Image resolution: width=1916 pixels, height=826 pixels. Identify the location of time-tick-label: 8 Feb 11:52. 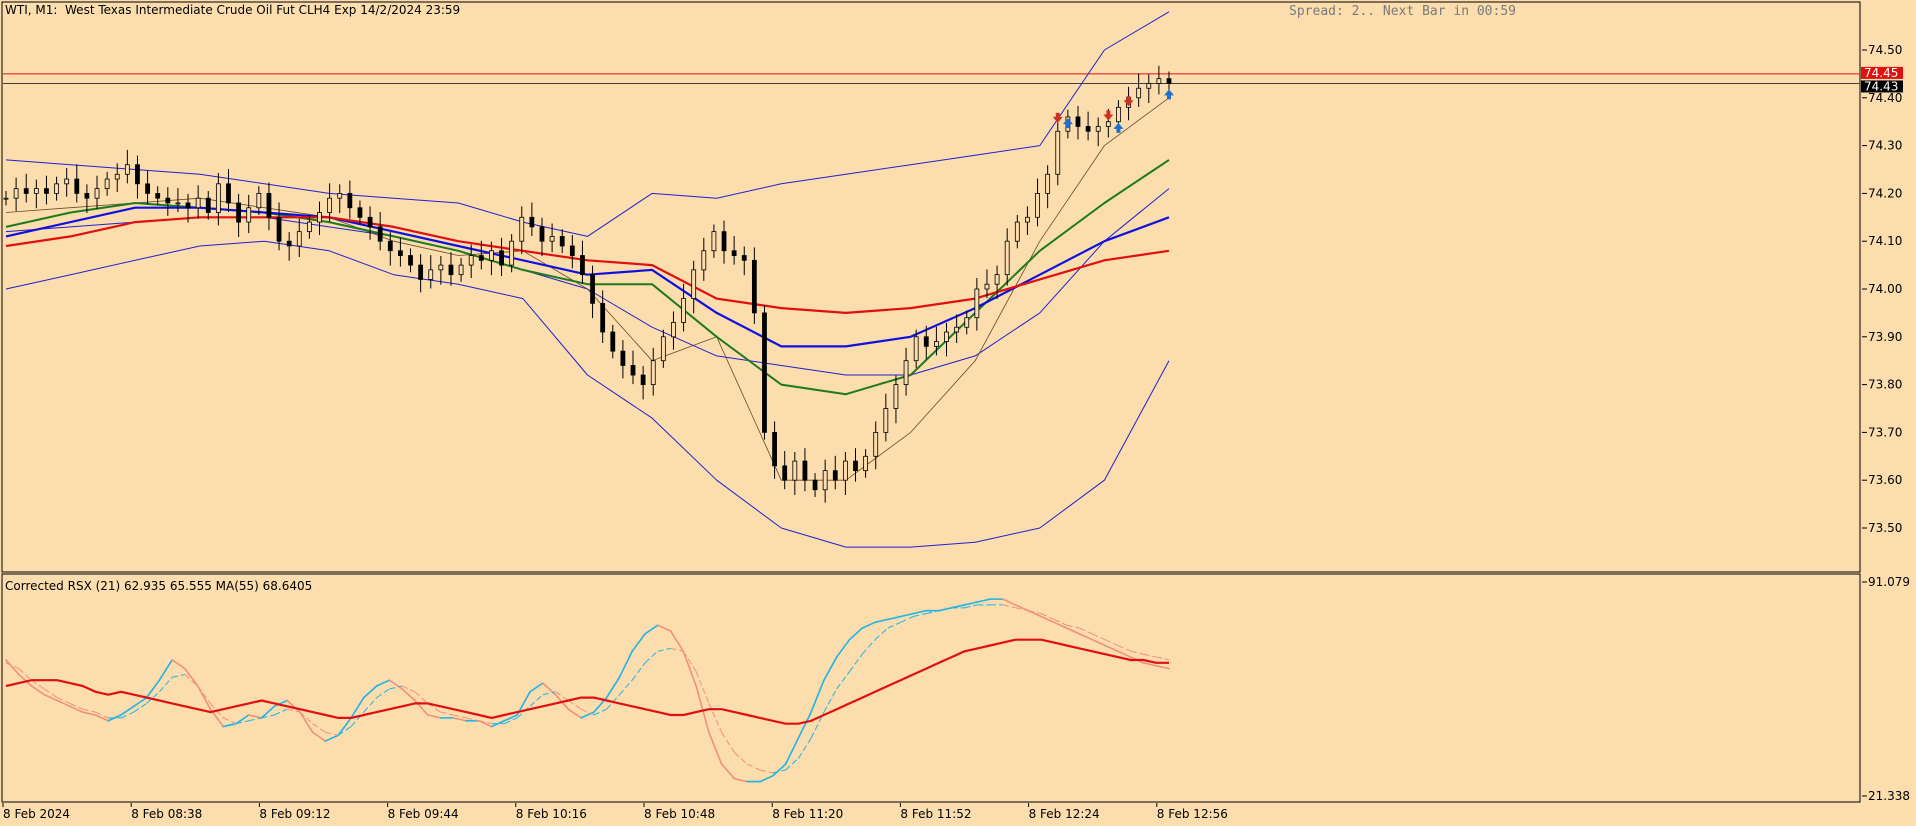
(935, 814).